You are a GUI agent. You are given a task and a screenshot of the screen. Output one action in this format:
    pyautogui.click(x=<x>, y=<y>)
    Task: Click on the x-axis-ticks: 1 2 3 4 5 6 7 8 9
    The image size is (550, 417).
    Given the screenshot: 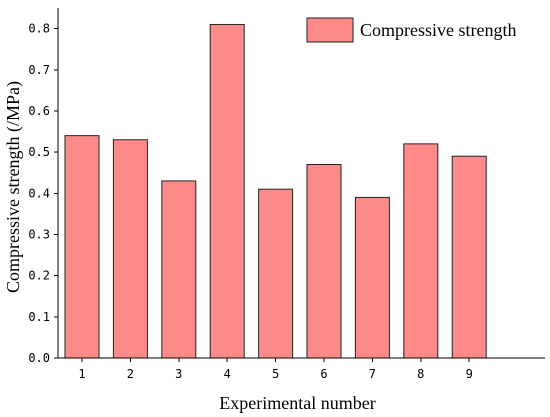 What is the action you would take?
    pyautogui.click(x=275, y=369)
    